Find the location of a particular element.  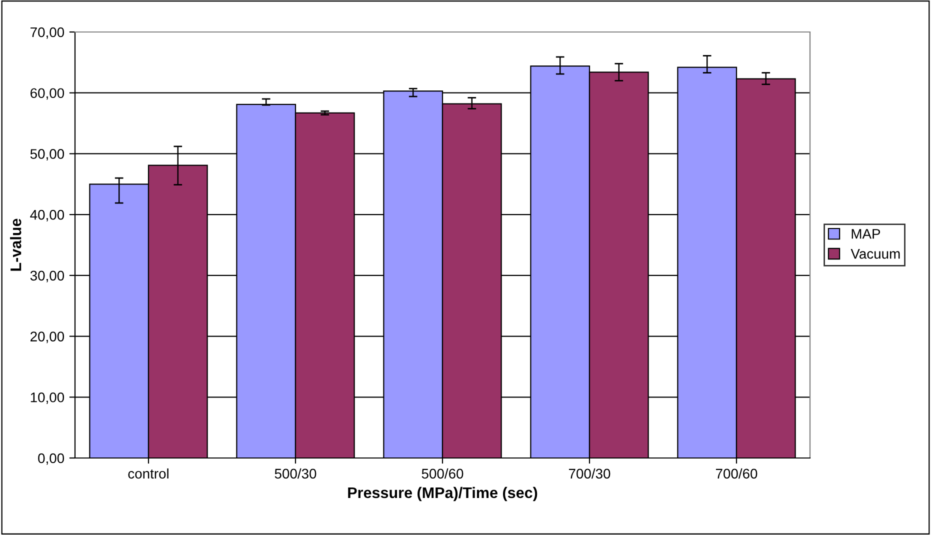

y-tick-label: 30,00 is located at coordinates (47, 276).